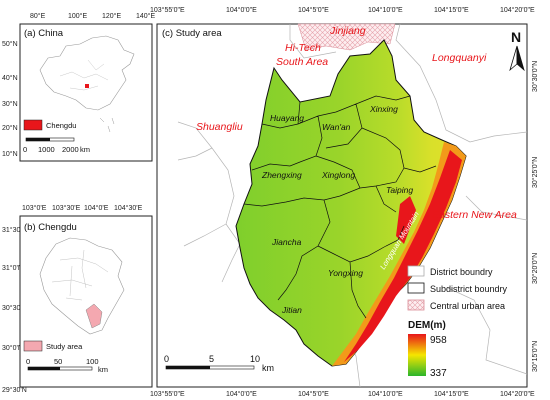 This screenshot has height=400, width=550. Describe the element at coordinates (451, 394) in the screenshot. I see `bottom-tick: 104°15'0"E` at that location.